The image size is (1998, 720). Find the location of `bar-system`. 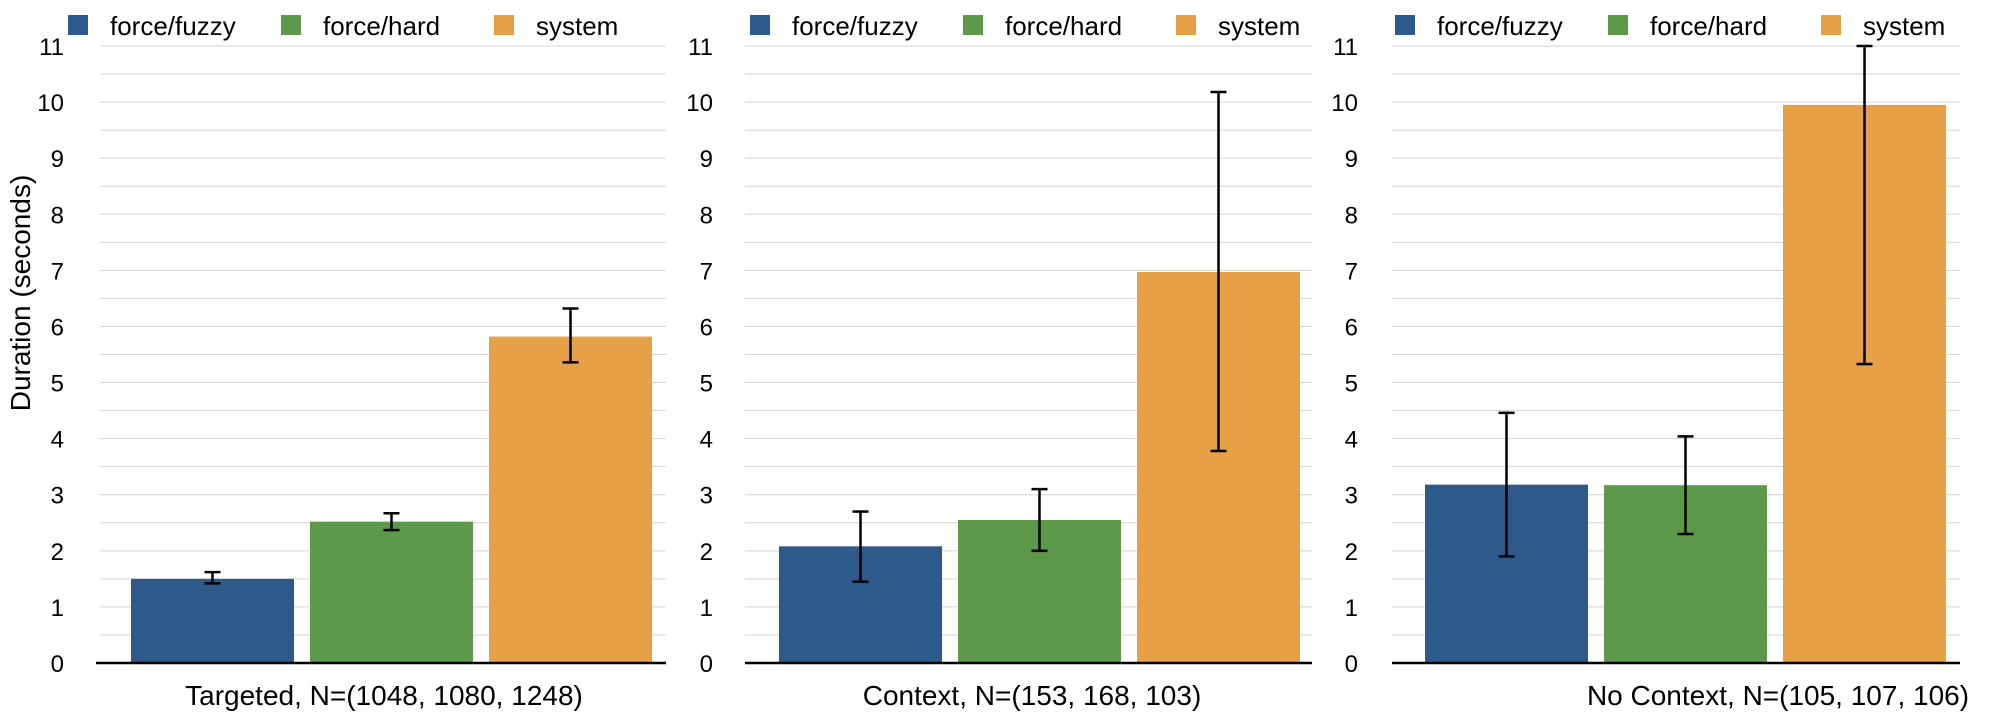

bar-system is located at coordinates (570, 499).